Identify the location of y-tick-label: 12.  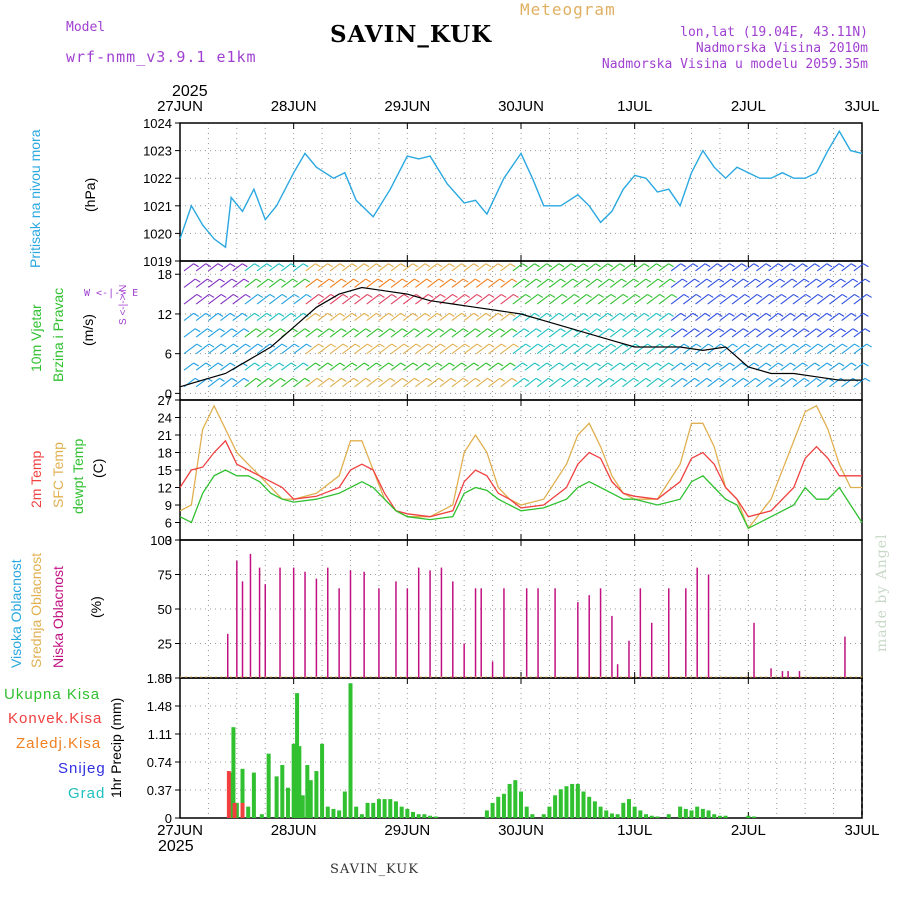
(165, 314).